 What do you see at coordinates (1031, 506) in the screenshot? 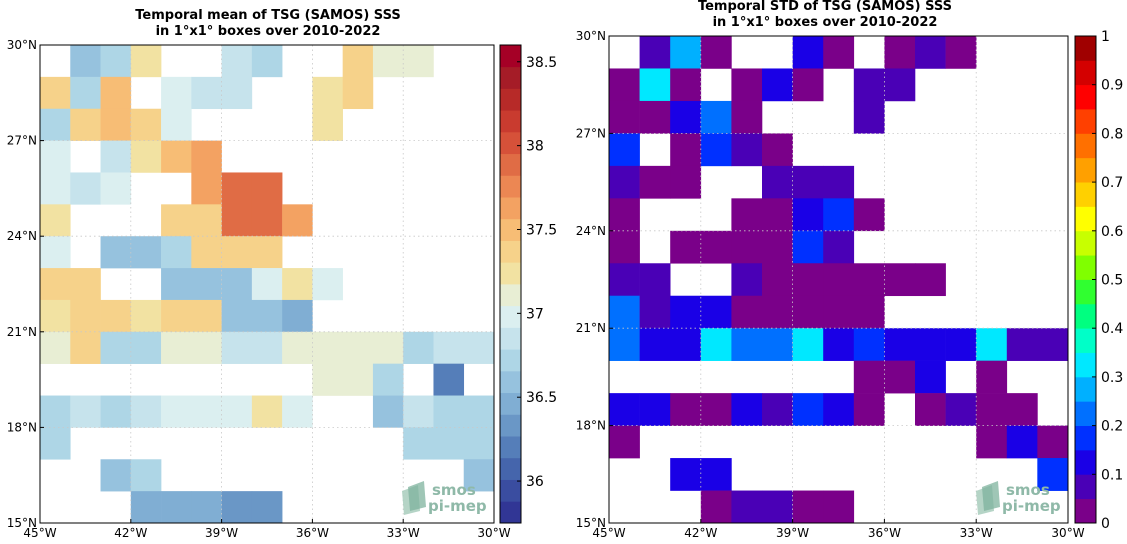
I see `watermark-text-pimep: pi-mep` at bounding box center [1031, 506].